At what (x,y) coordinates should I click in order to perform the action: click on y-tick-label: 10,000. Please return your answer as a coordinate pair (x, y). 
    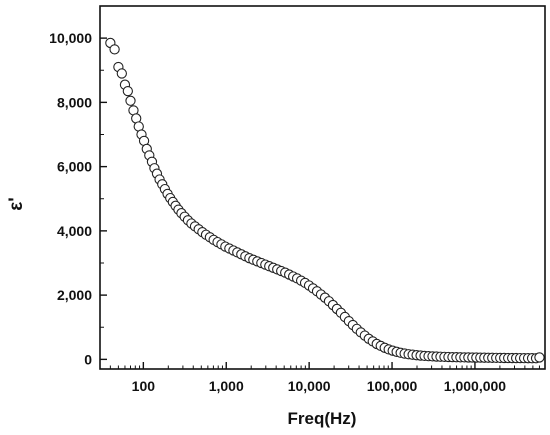
    Looking at the image, I should click on (70, 38).